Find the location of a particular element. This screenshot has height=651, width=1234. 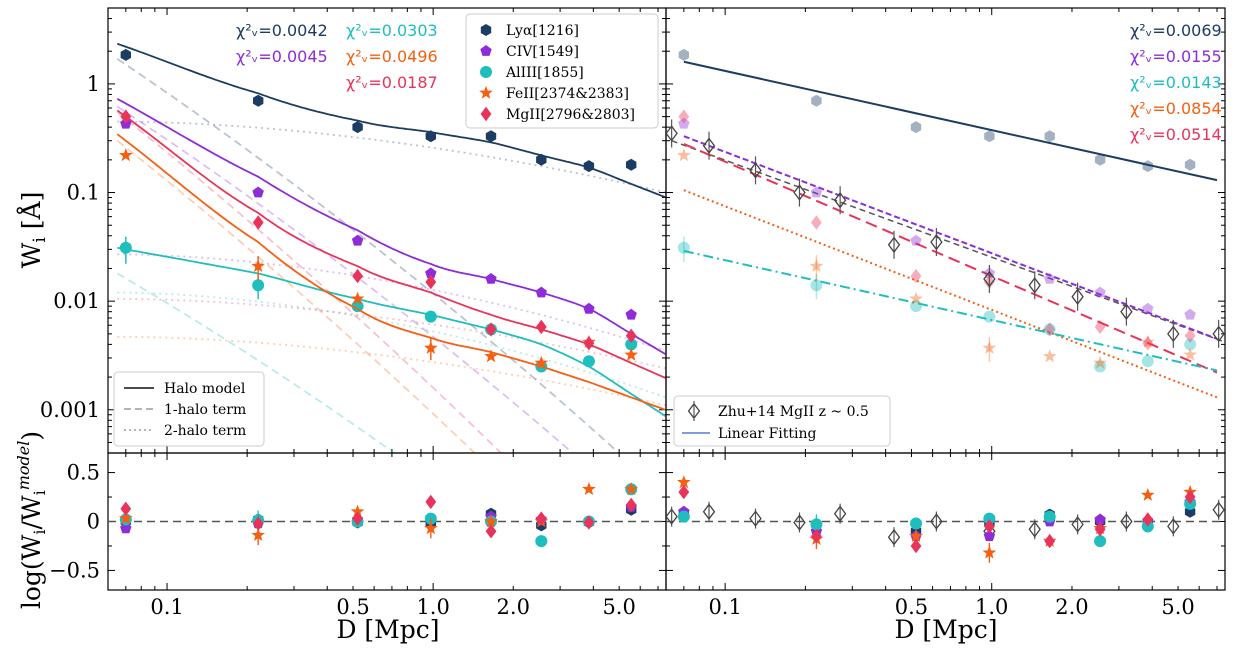

legend-label-feii: FeII[2374&2383] is located at coordinates (567, 94).